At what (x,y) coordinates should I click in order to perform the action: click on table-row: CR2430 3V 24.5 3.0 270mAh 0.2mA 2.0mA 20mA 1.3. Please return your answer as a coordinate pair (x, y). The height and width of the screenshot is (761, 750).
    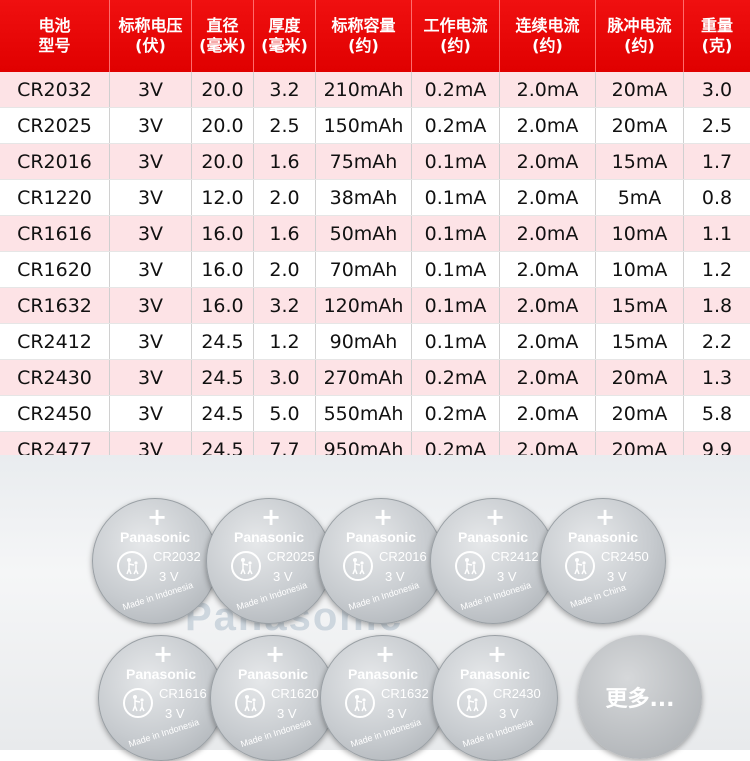
    Looking at the image, I should click on (375, 378).